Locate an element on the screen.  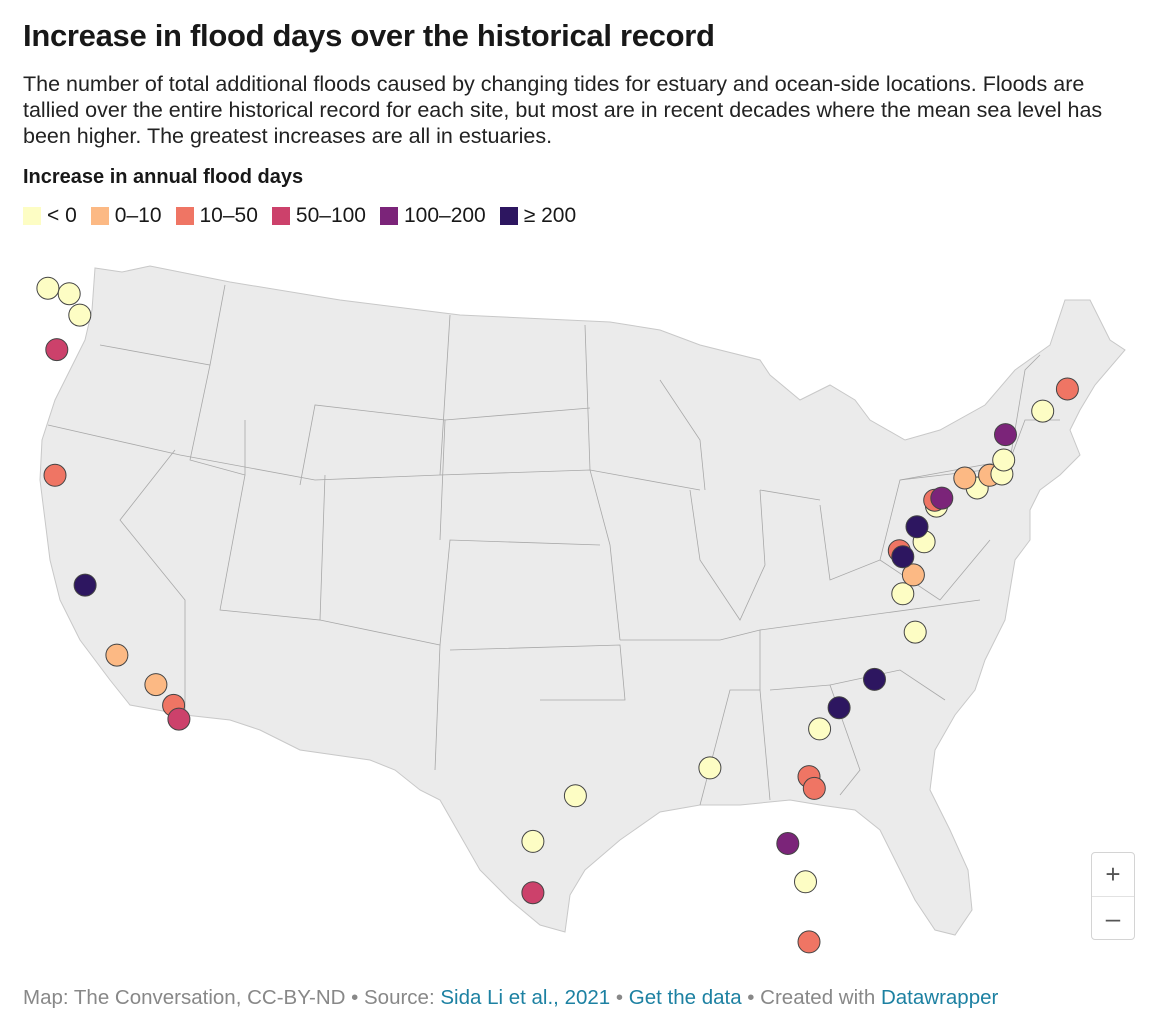
zoom-out-button: – is located at coordinates (1113, 918).